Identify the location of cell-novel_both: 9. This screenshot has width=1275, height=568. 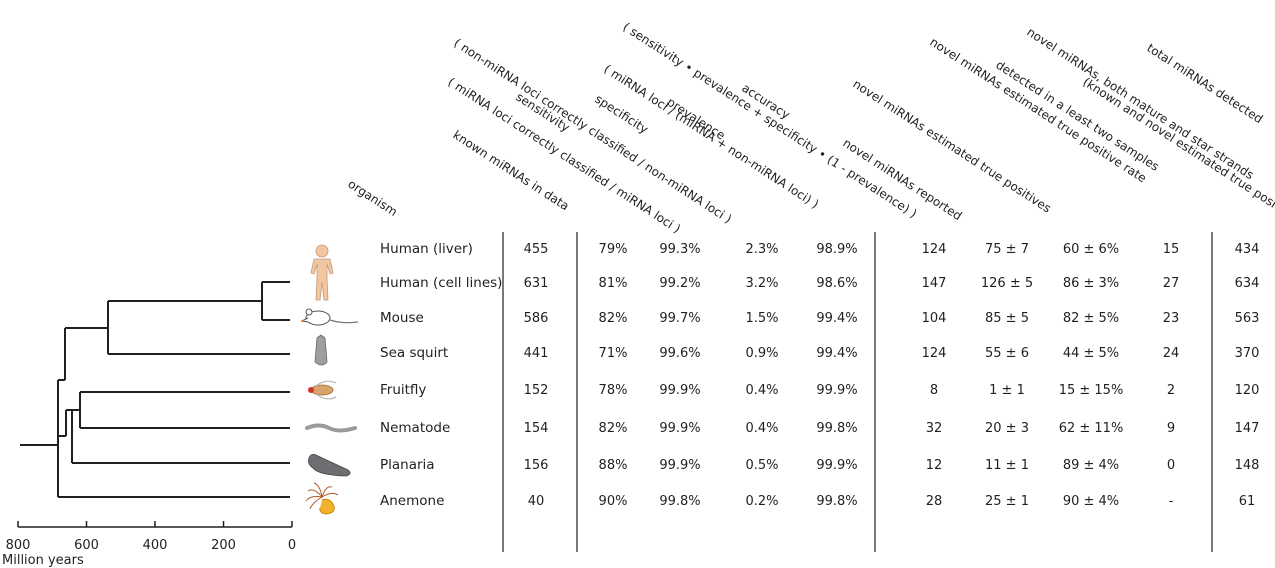
(1171, 428).